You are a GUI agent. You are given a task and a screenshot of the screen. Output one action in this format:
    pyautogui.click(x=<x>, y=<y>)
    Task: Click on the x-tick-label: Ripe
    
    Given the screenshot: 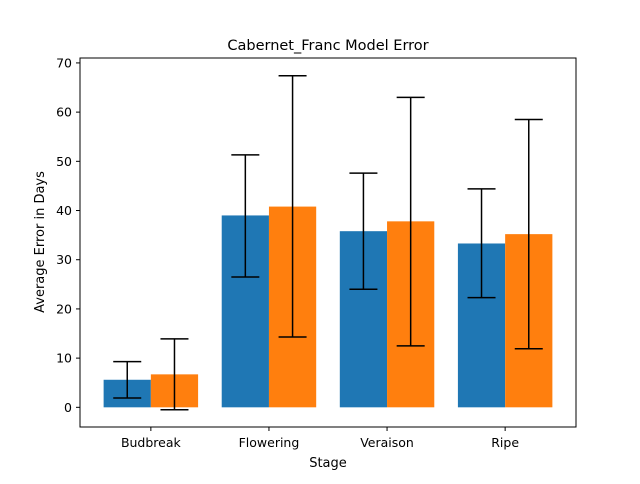 What is the action you would take?
    pyautogui.click(x=505, y=442)
    